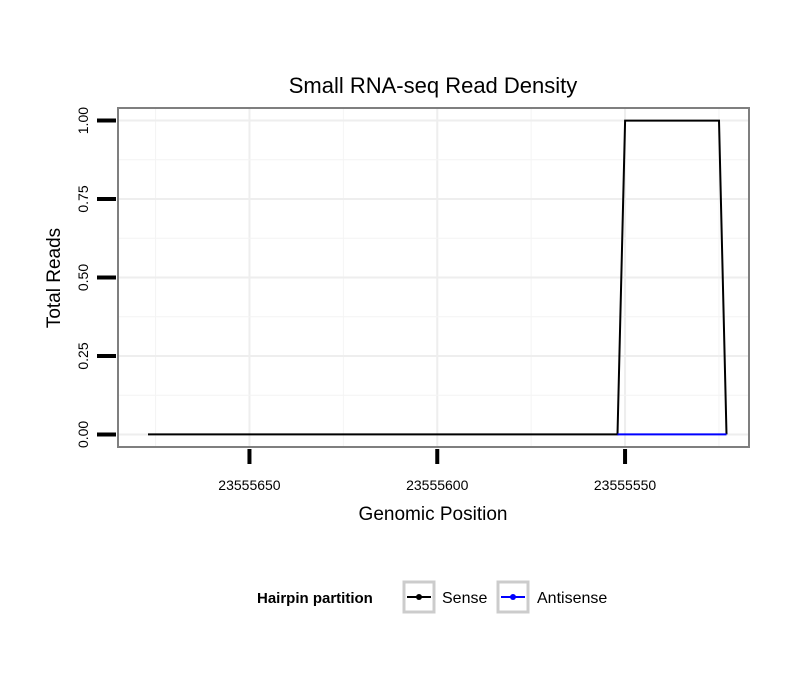  What do you see at coordinates (95, 277) in the screenshot?
I see `y-axis-ticks: 0.00 0.25 0.50 0.75 1.00` at bounding box center [95, 277].